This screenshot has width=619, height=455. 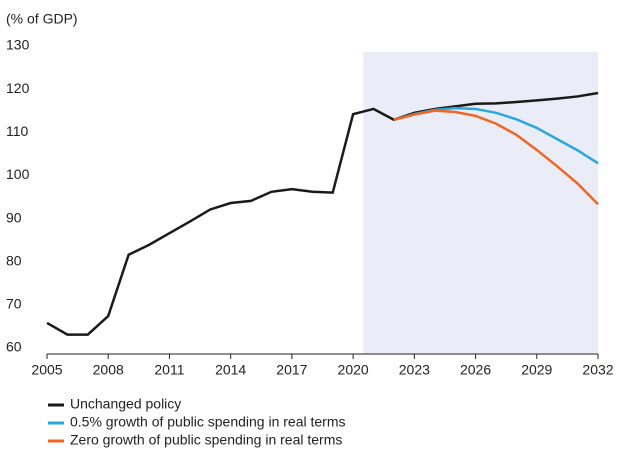 I want to click on x-tick-label: 2011, so click(x=169, y=370).